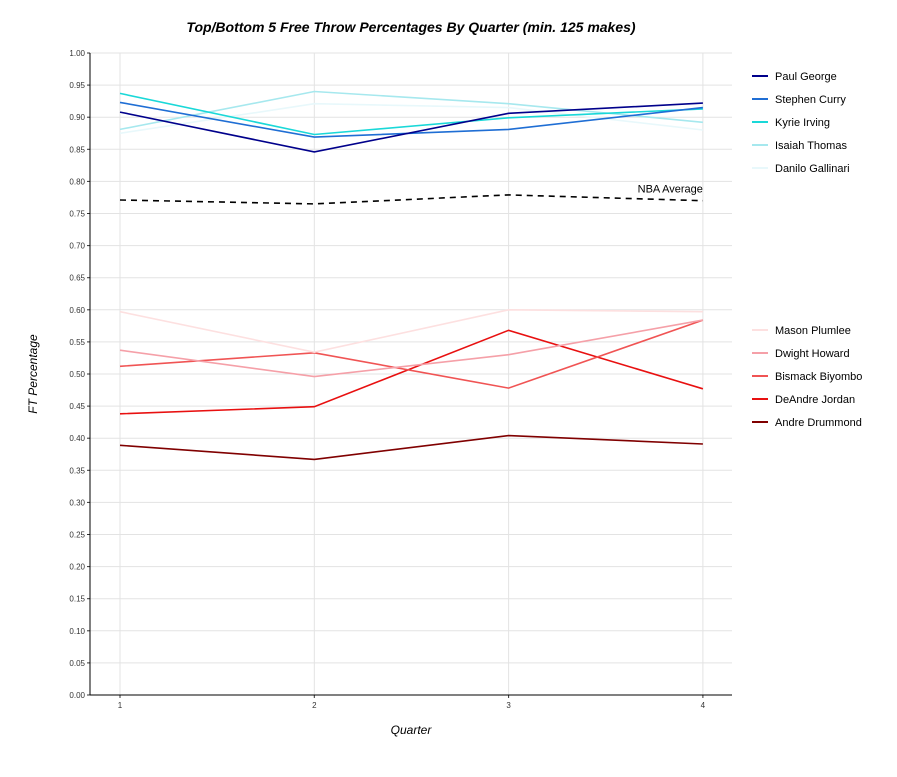 Image resolution: width=897 pixels, height=777 pixels. I want to click on y-tick-label: 0.95, so click(77, 85).